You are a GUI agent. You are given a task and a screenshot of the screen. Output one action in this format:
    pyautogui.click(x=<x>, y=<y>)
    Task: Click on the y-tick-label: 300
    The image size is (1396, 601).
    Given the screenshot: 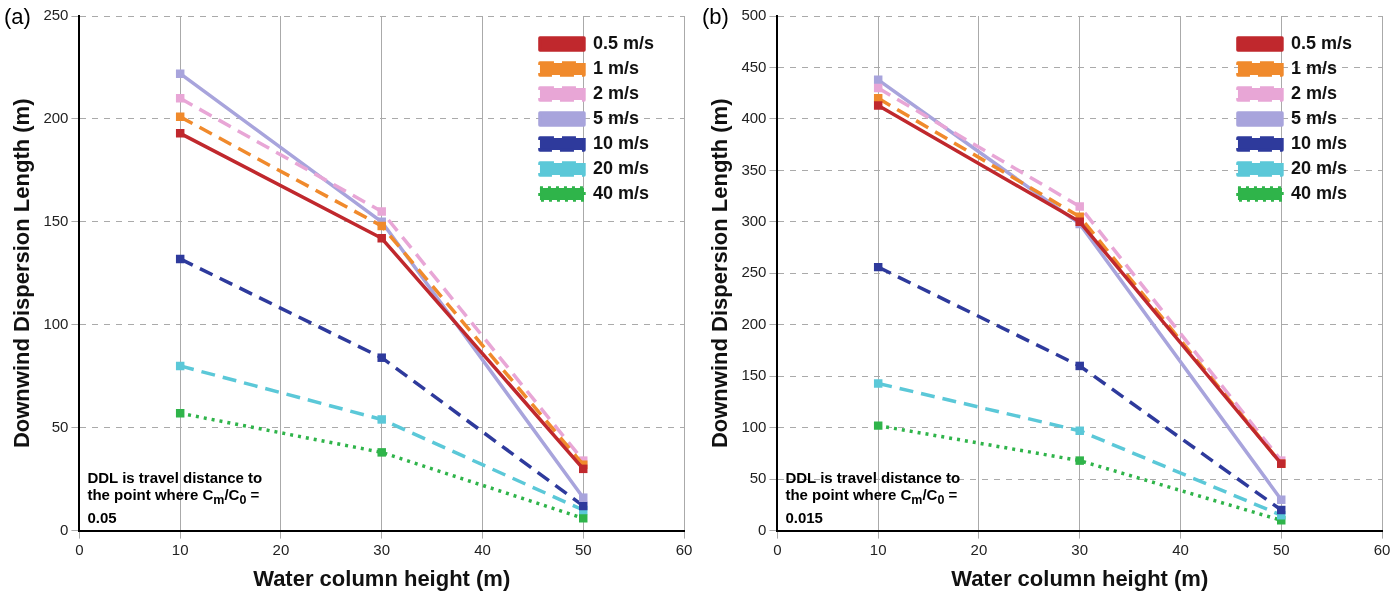 What is the action you would take?
    pyautogui.click(x=754, y=220)
    